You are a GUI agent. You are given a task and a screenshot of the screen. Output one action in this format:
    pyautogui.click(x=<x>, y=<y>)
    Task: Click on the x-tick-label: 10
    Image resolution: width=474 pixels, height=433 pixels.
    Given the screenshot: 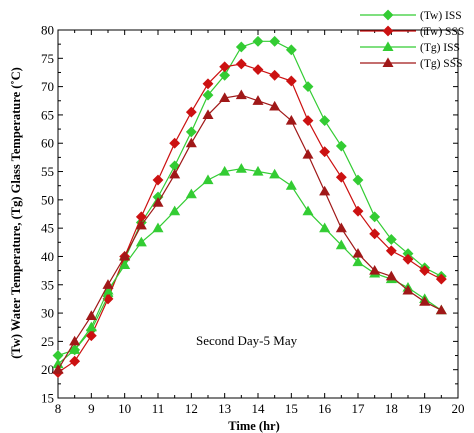 What is the action you would take?
    pyautogui.click(x=124, y=408)
    